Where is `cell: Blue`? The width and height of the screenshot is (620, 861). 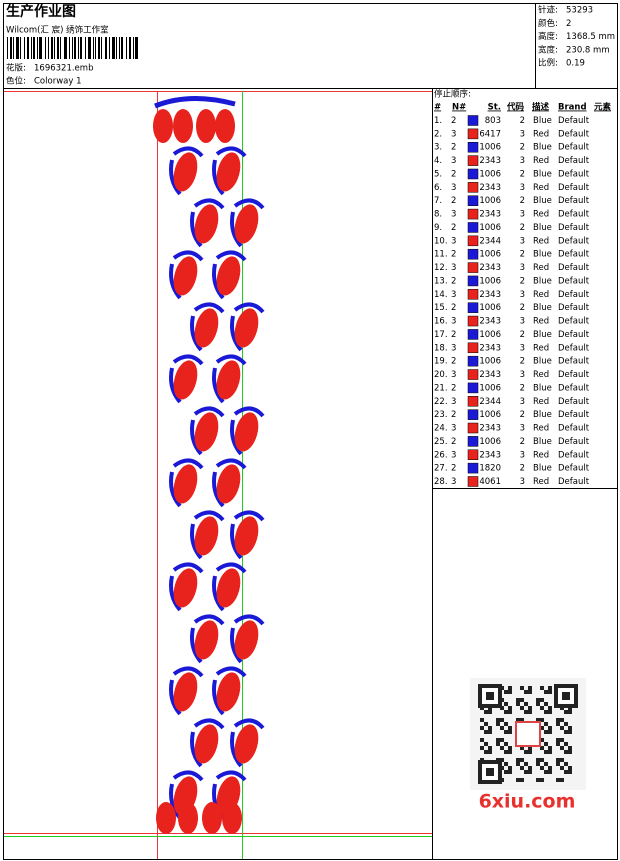
cell: Blue is located at coordinates (542, 201).